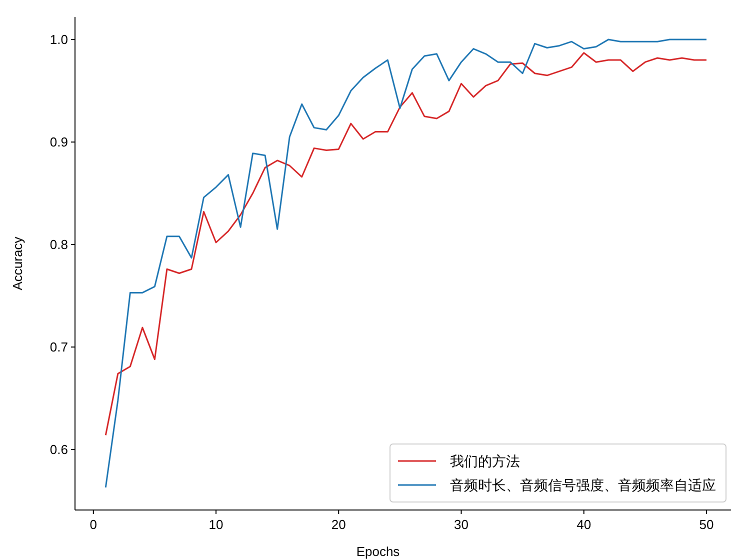 Image resolution: width=731 pixels, height=559 pixels. Describe the element at coordinates (706, 524) in the screenshot. I see `x-tick-label: 50` at that location.